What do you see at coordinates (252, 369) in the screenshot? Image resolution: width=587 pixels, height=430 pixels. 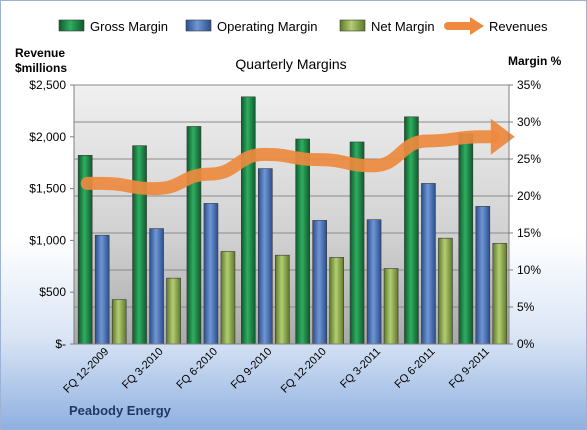 I see `x-tick-label: FQ 9-2010` at bounding box center [252, 369].